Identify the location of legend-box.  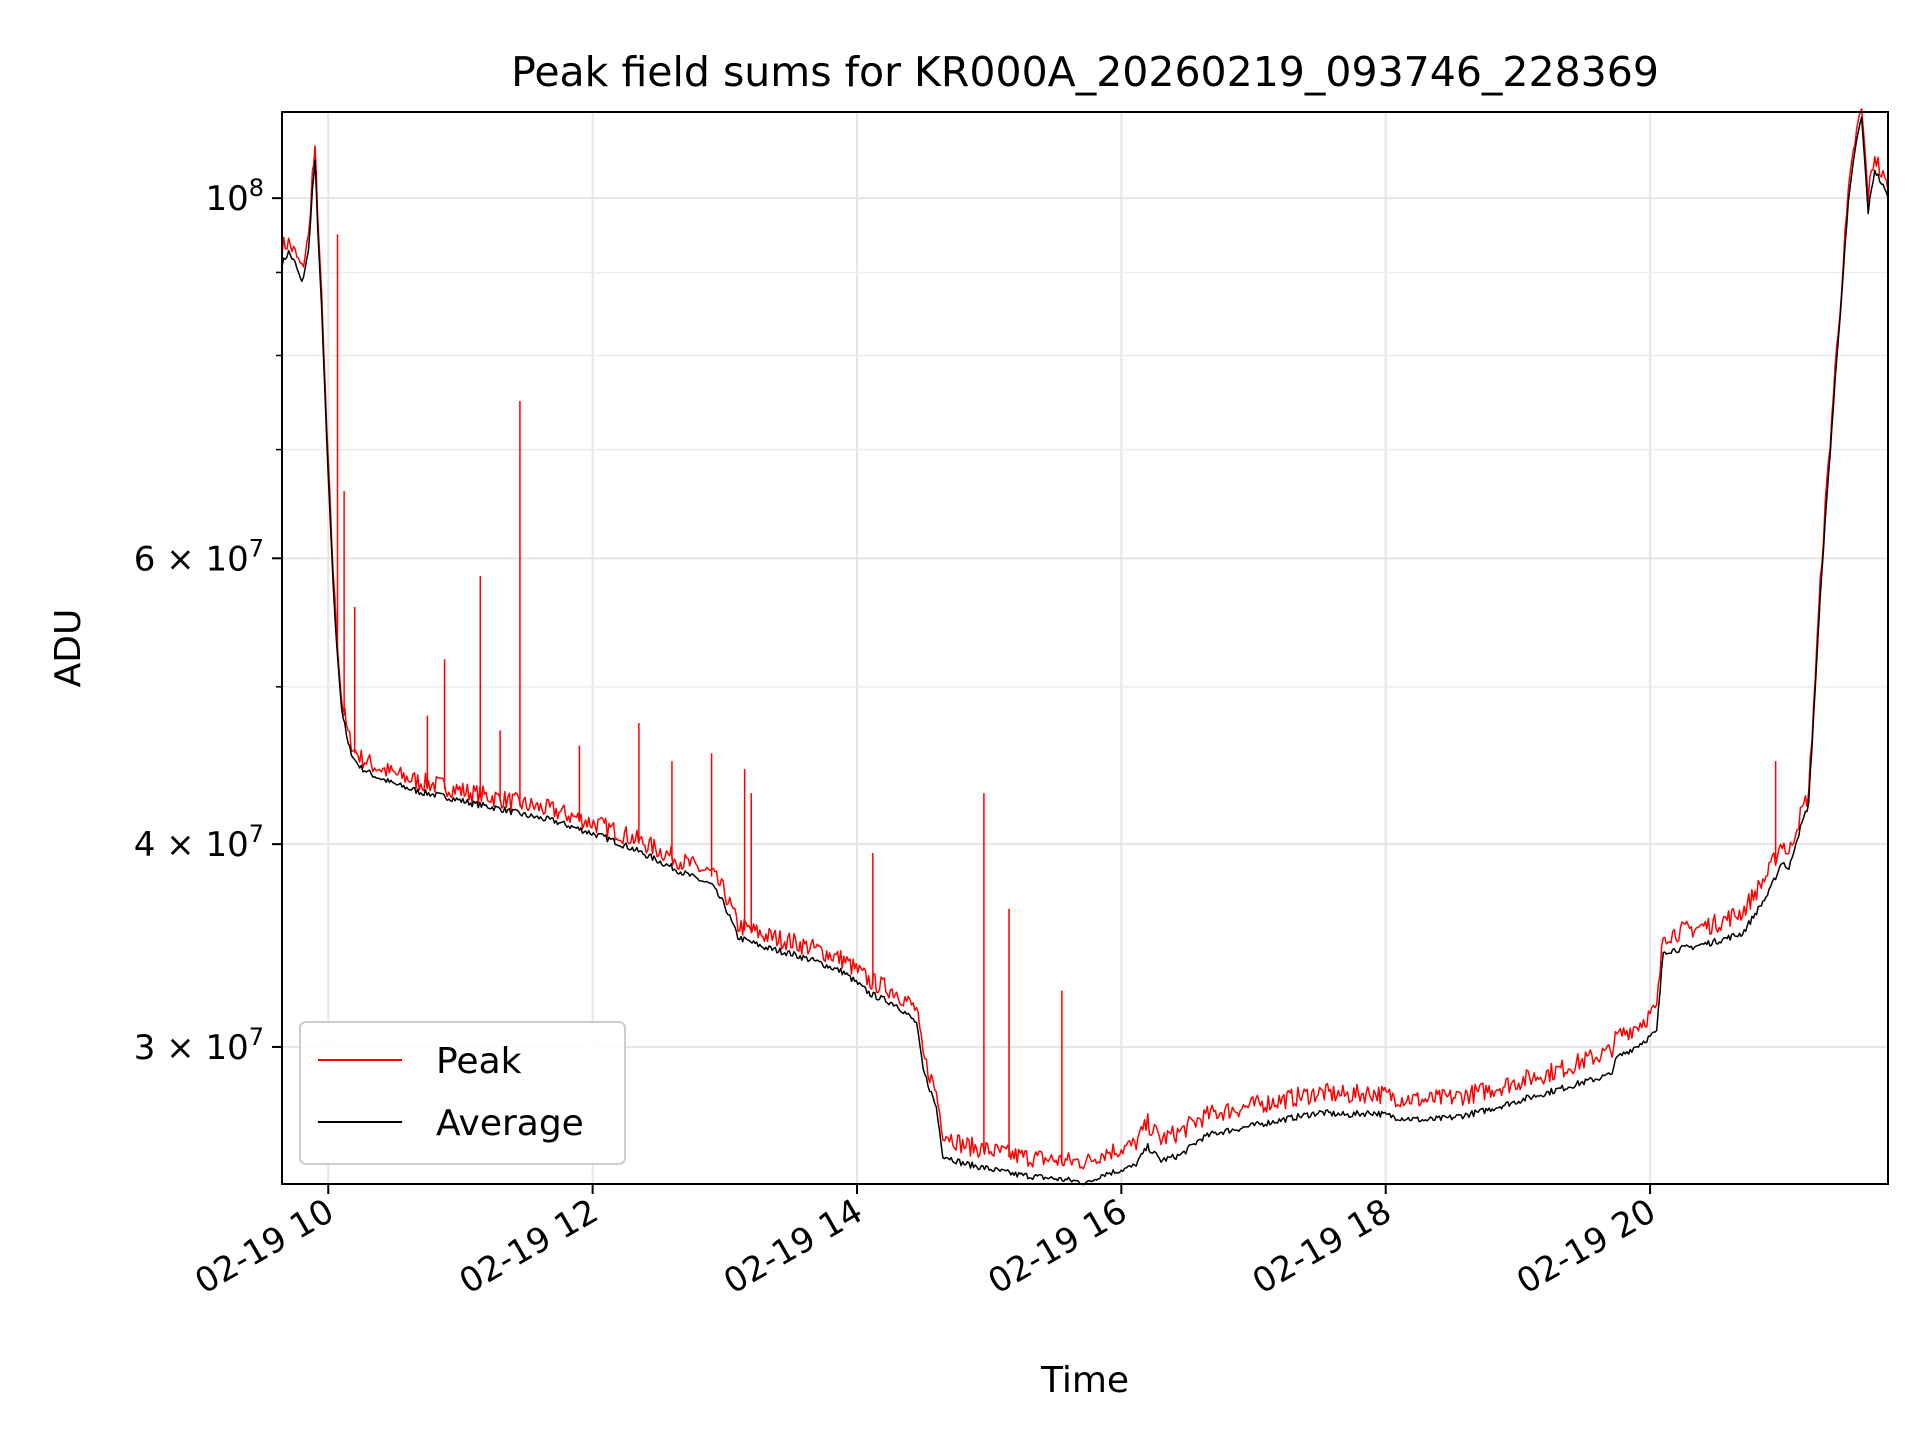
(462, 1093).